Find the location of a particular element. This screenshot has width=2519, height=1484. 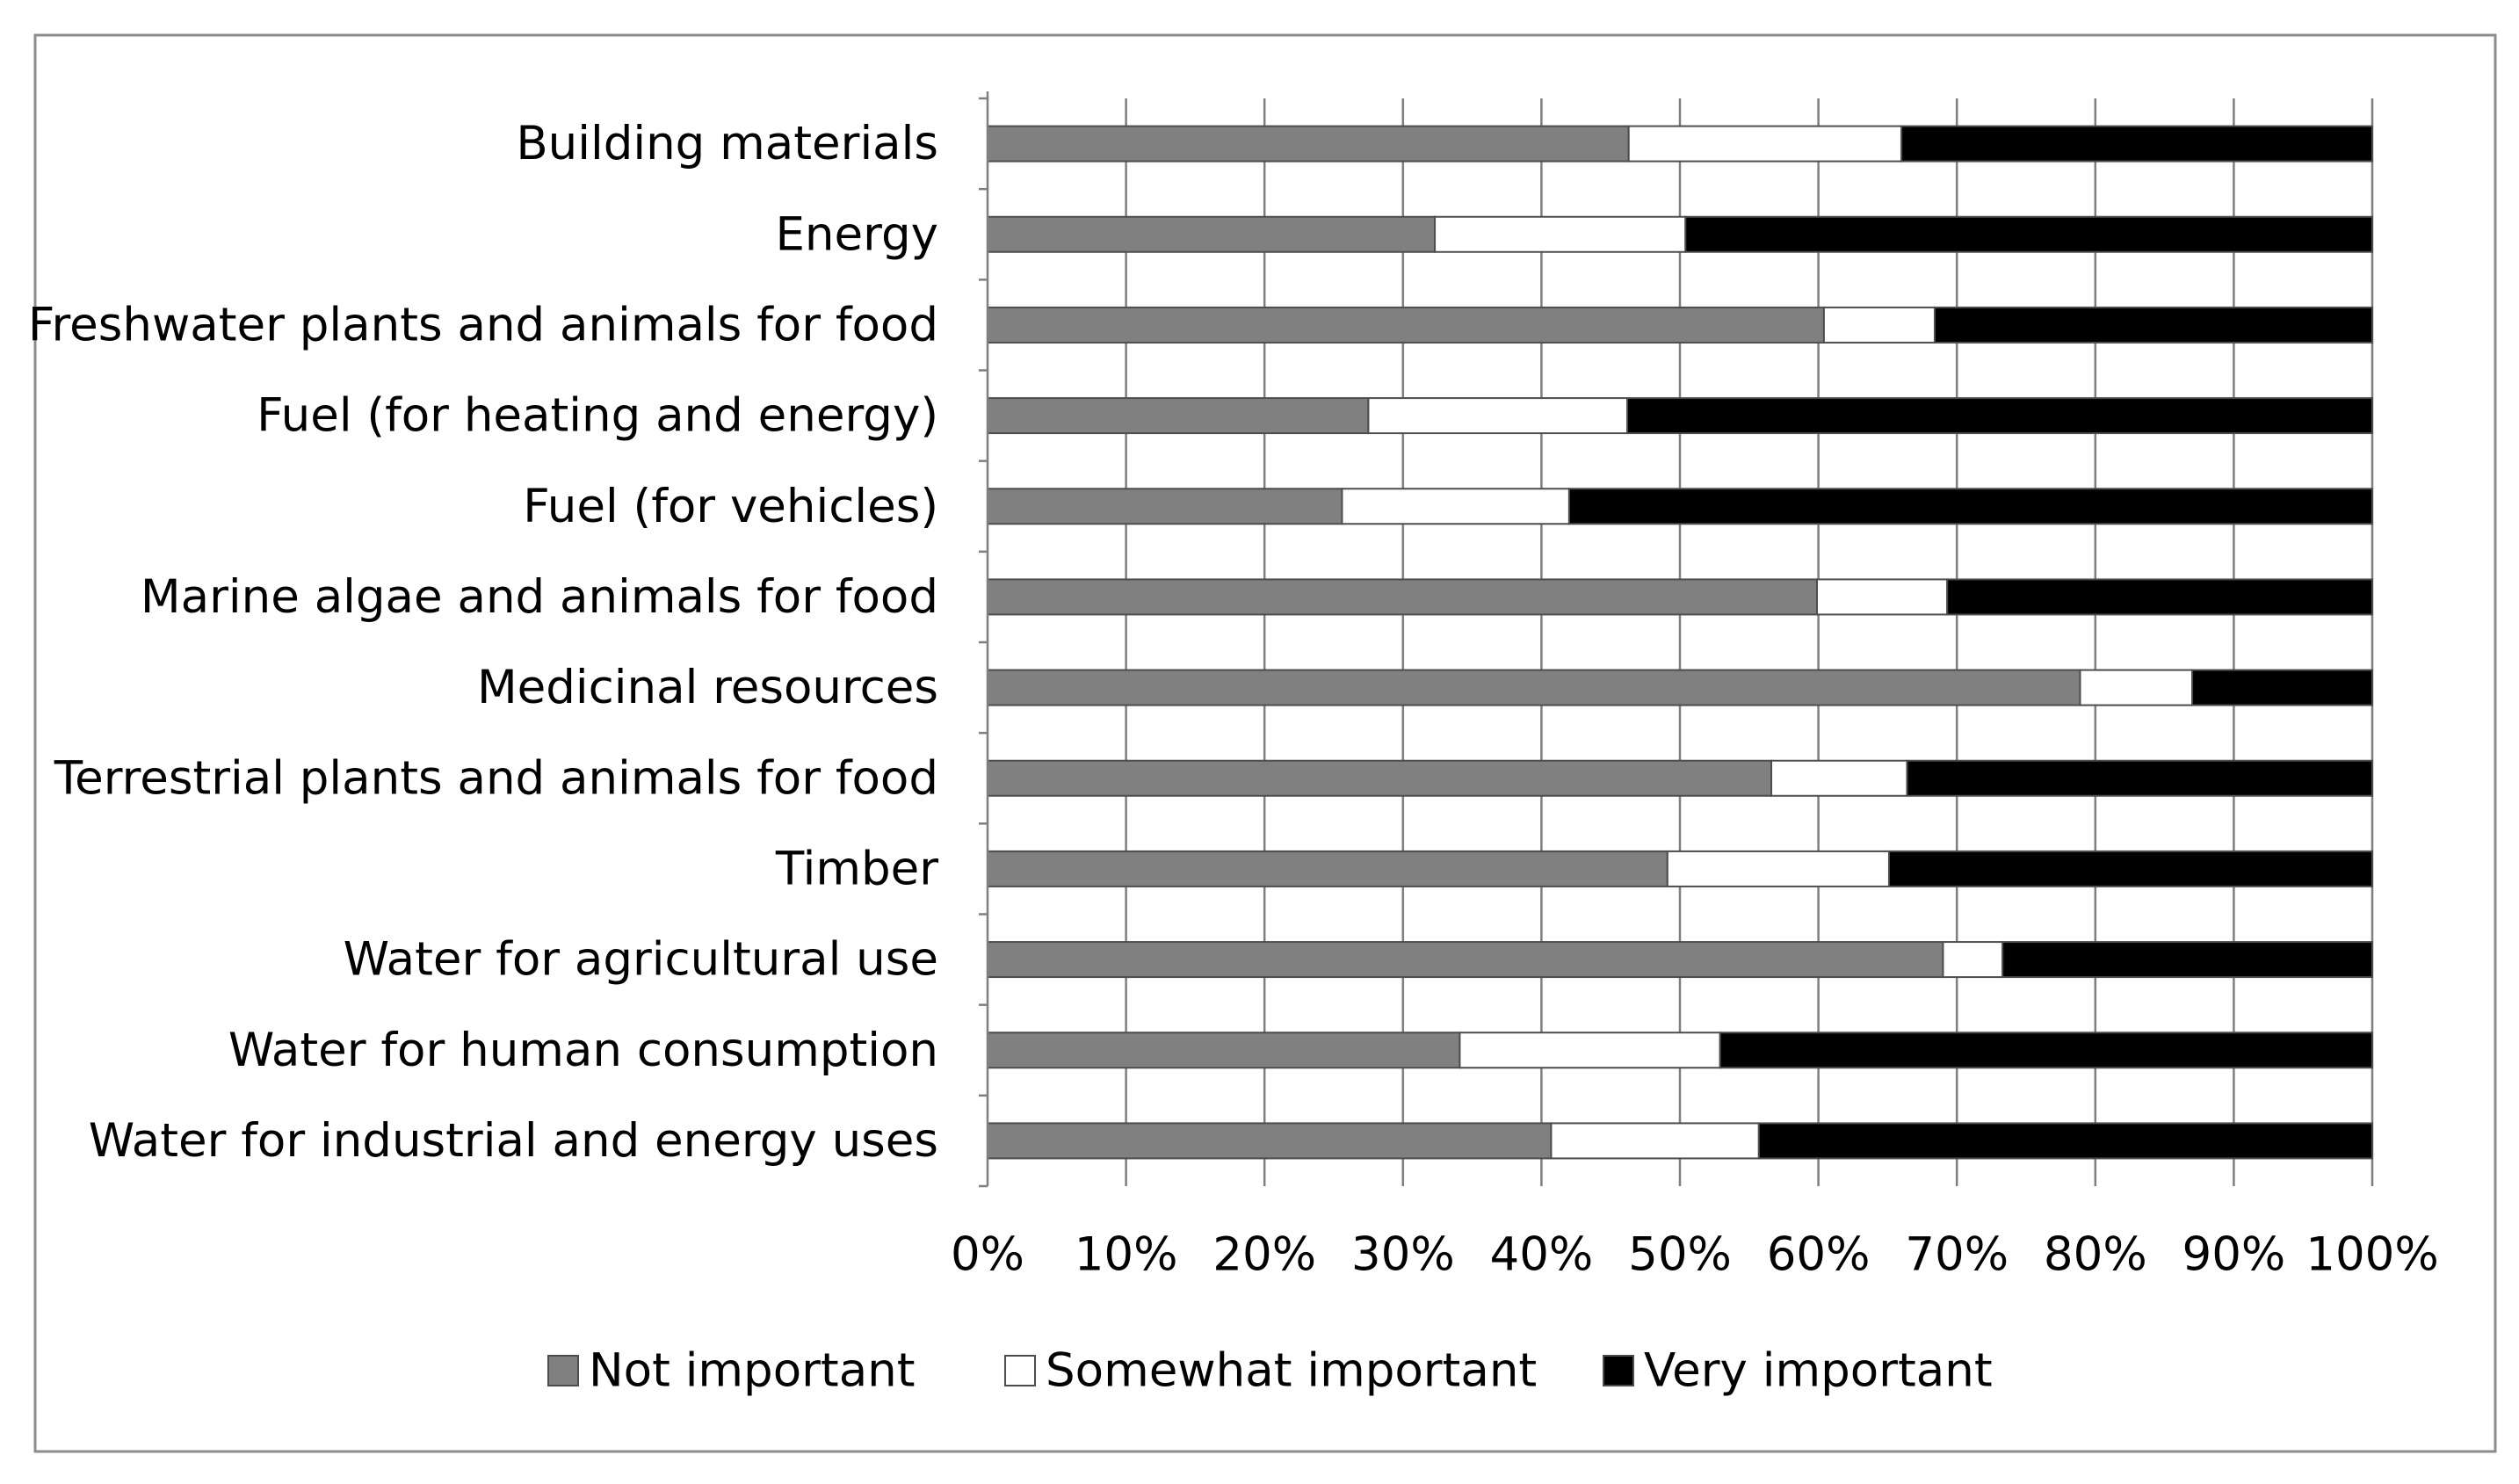

category-label: Terrestrial plants and animals for food is located at coordinates (496, 778).